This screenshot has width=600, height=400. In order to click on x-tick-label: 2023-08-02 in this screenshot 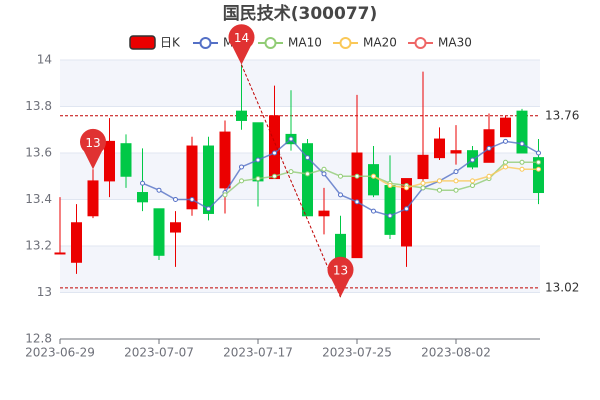, I will do `click(456, 353)`.